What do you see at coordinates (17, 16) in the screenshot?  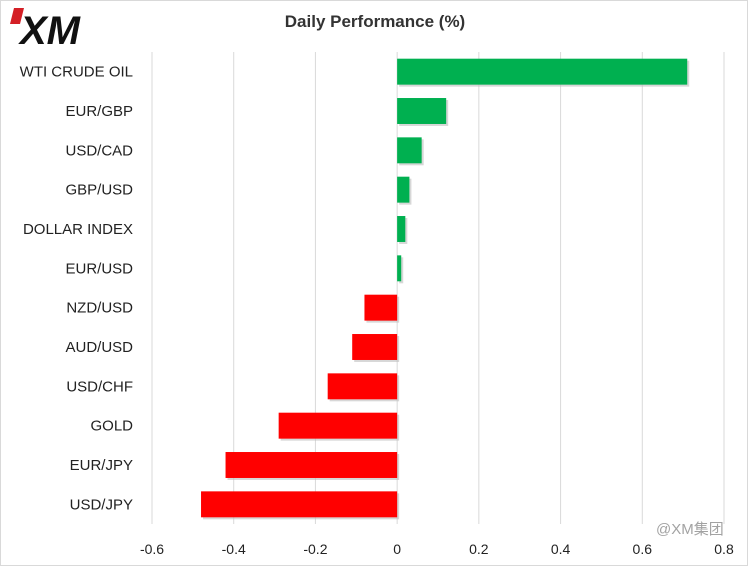 I see `logo-accent` at bounding box center [17, 16].